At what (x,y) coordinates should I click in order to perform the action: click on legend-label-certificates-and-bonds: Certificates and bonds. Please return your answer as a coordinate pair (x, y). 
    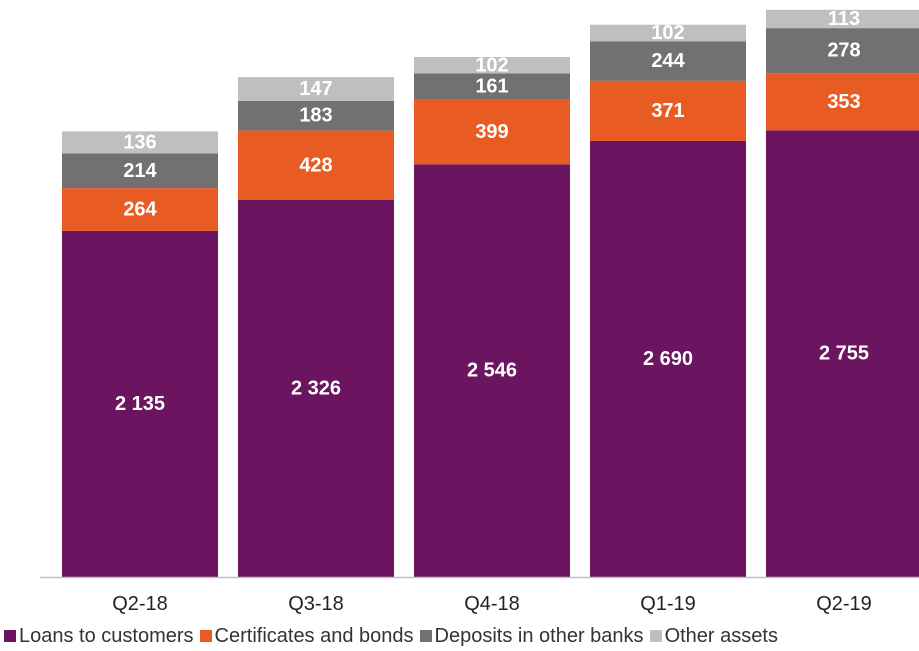
    Looking at the image, I should click on (314, 635).